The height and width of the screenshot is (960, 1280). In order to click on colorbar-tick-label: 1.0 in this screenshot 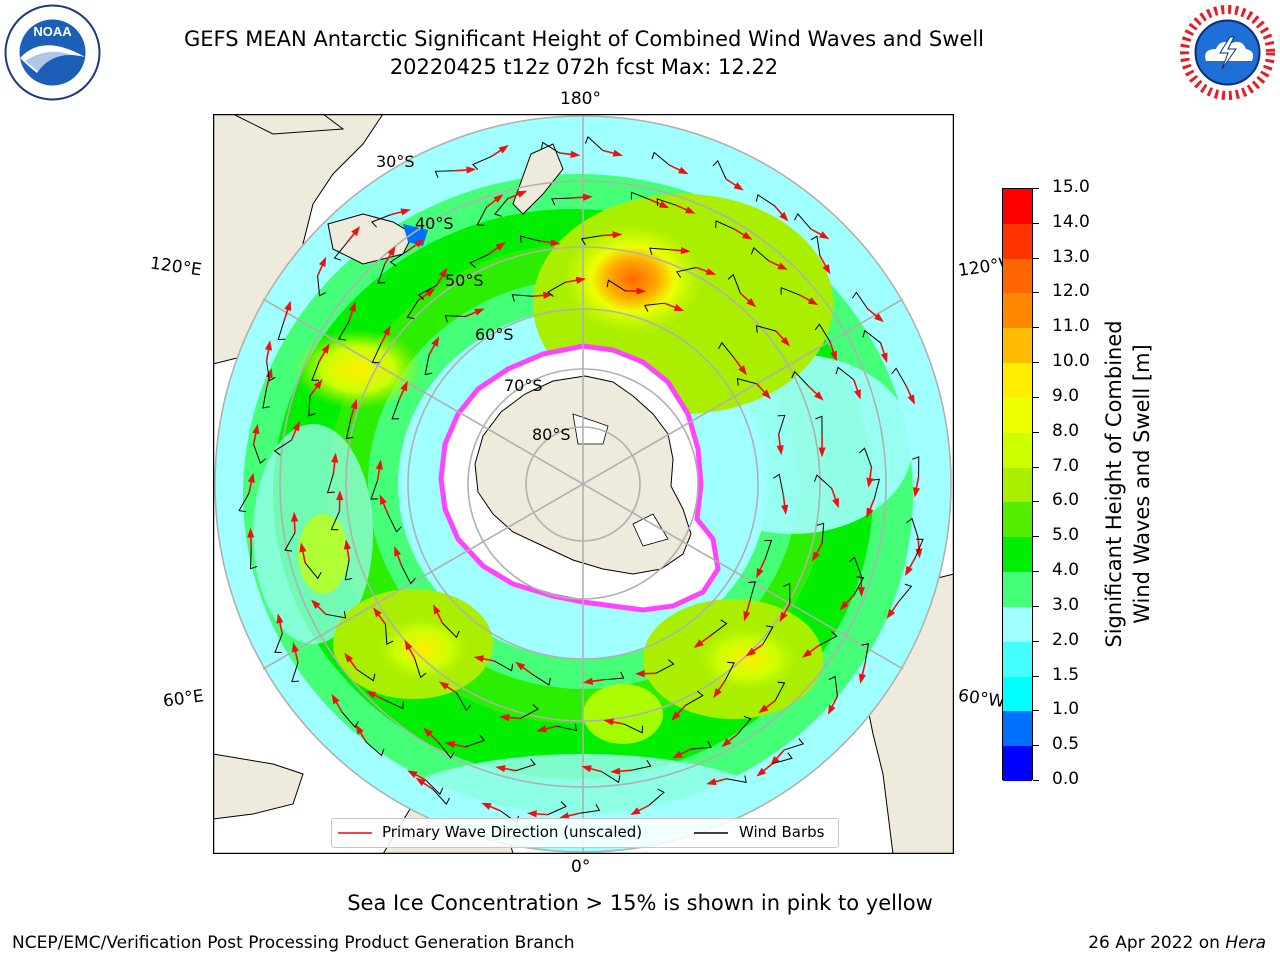, I will do `click(1066, 709)`.